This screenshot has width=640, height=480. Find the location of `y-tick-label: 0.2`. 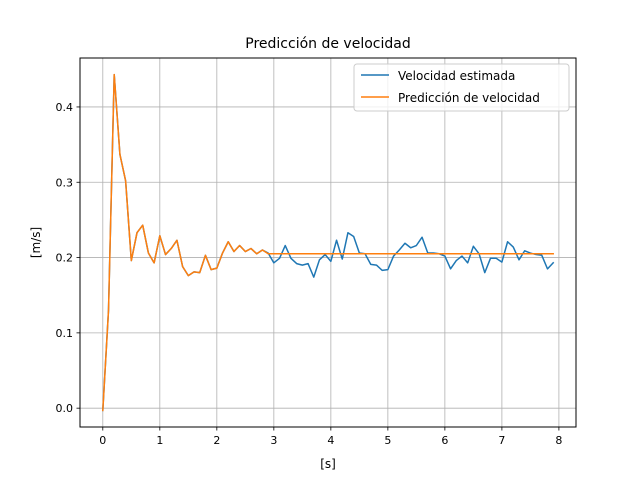

y-tick-label: 0.2 is located at coordinates (65, 258).